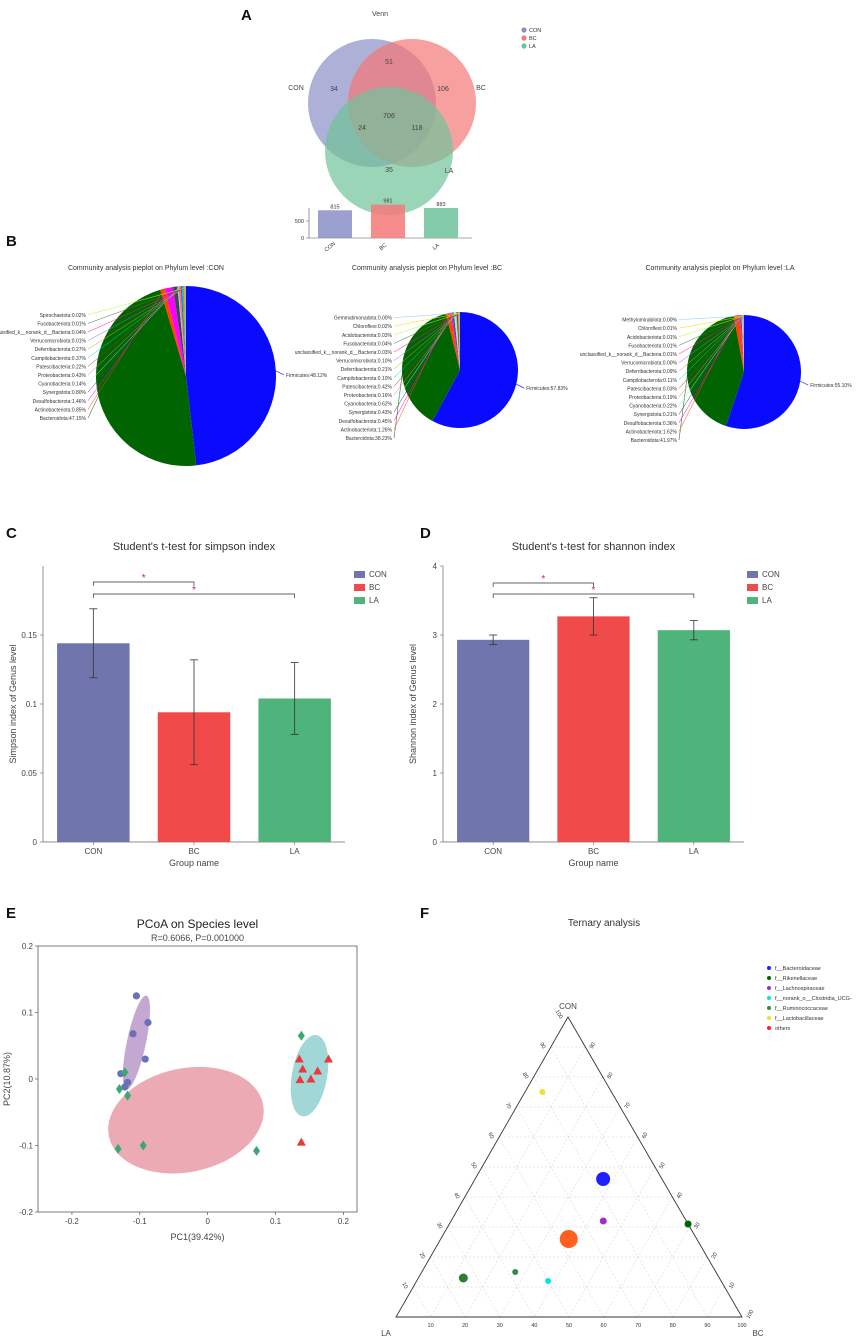 This screenshot has height=1339, width=864. What do you see at coordinates (43, 333) in the screenshot?
I see `pie-label: unclassified_k__norank_d__Bacteria:0.04%` at bounding box center [43, 333].